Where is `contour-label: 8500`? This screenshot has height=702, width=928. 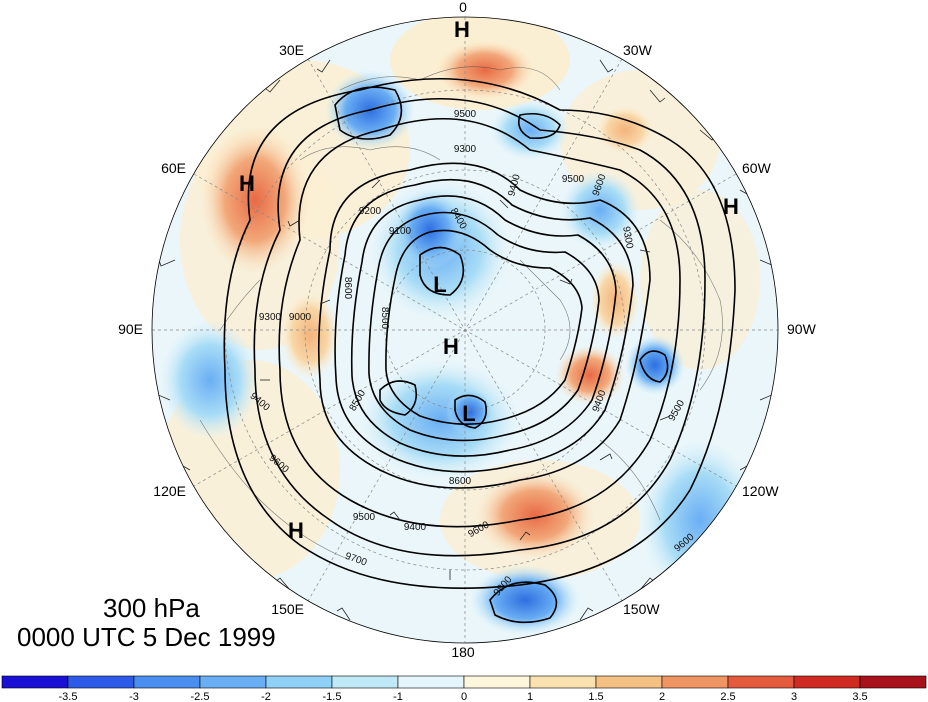
contour-label: 8500 is located at coordinates (384, 318).